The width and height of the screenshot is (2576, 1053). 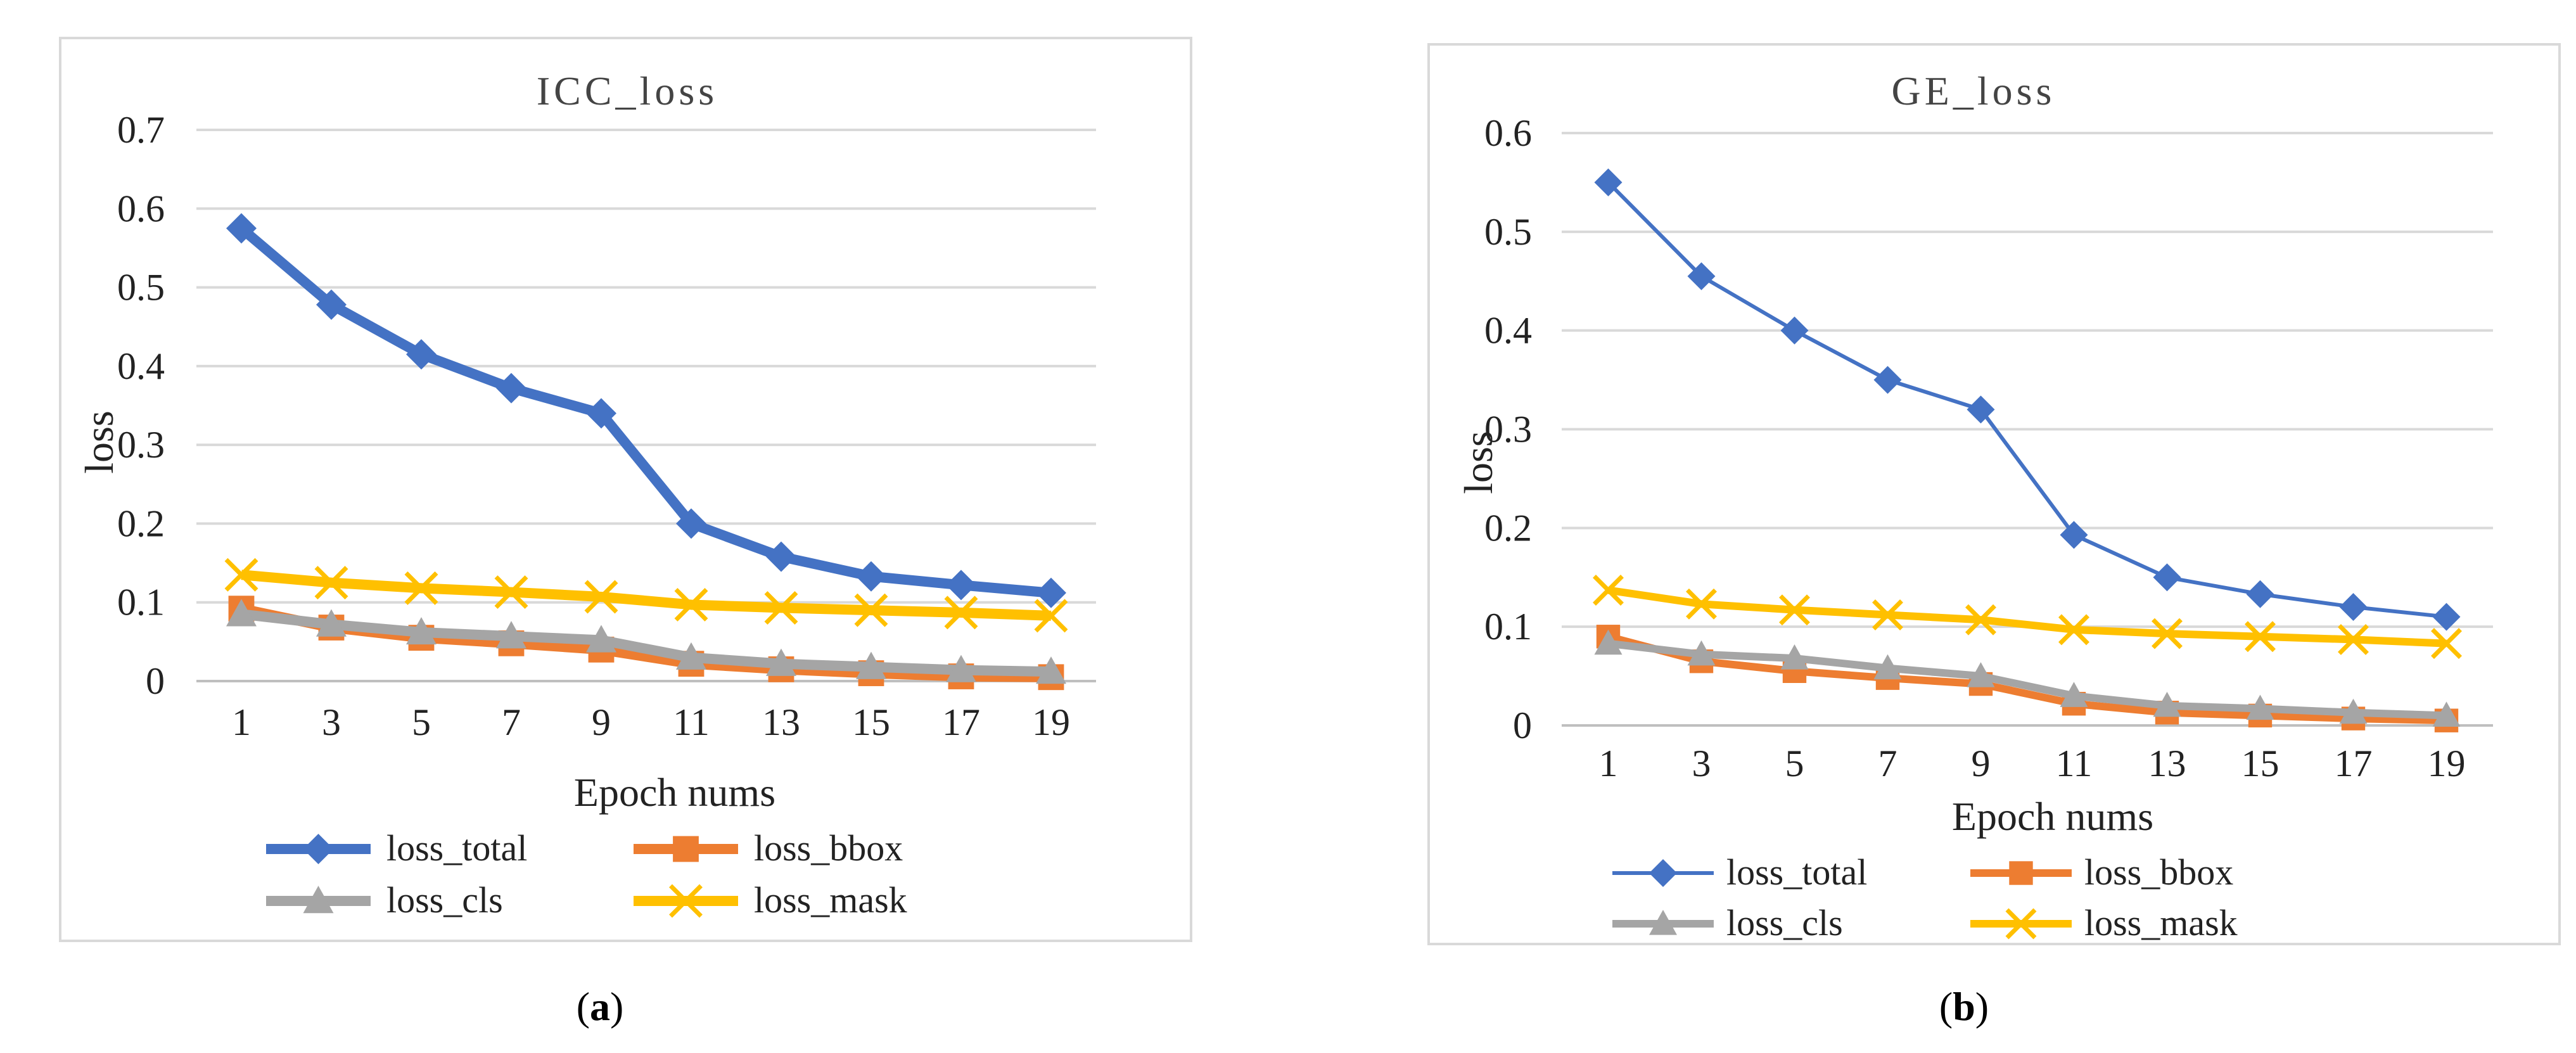 What do you see at coordinates (141, 130) in the screenshot?
I see `y-tick-label: 0.7` at bounding box center [141, 130].